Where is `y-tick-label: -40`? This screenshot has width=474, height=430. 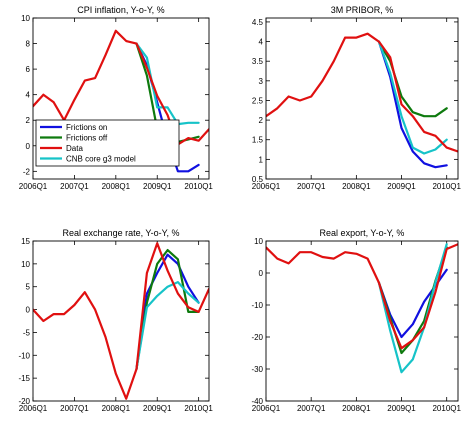 y-tick-label: -40 is located at coordinates (257, 401).